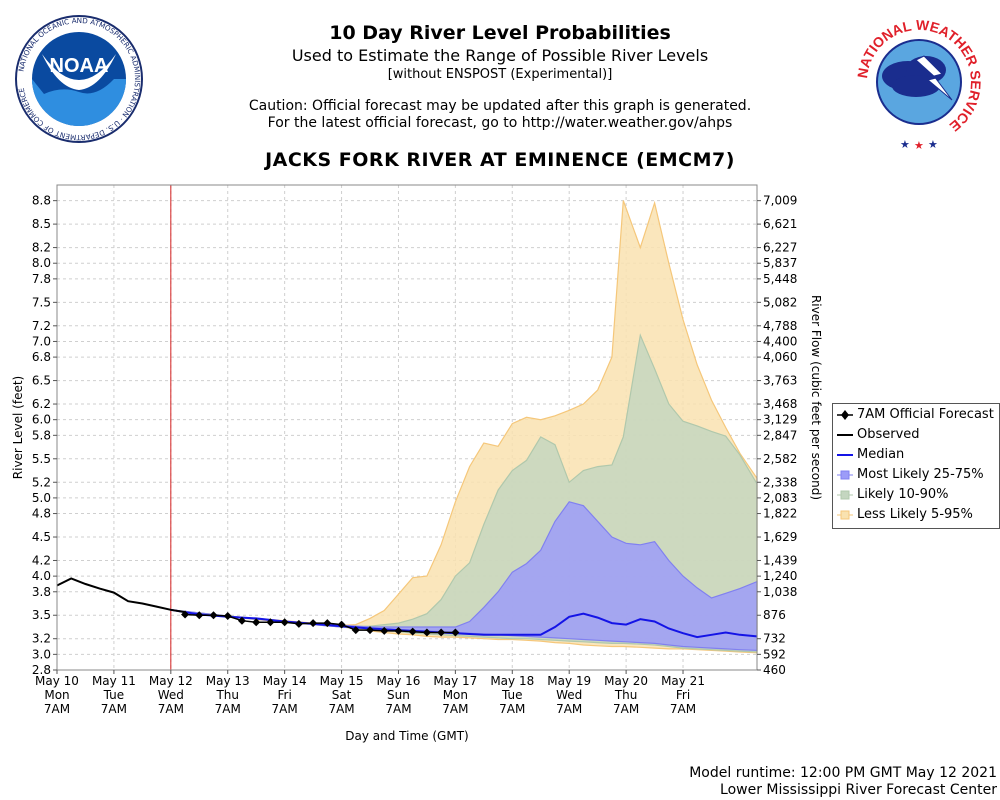 This screenshot has height=800, width=1000. I want to click on nws-logo-stars: ★, so click(905, 144).